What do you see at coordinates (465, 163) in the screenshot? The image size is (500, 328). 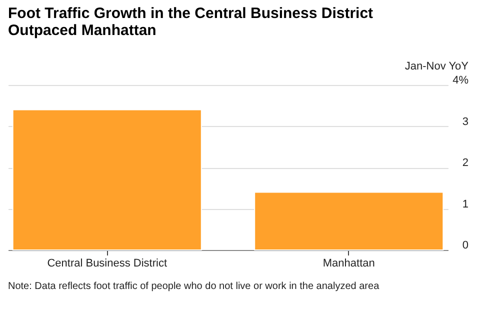 I see `y-tick-label: 2` at bounding box center [465, 163].